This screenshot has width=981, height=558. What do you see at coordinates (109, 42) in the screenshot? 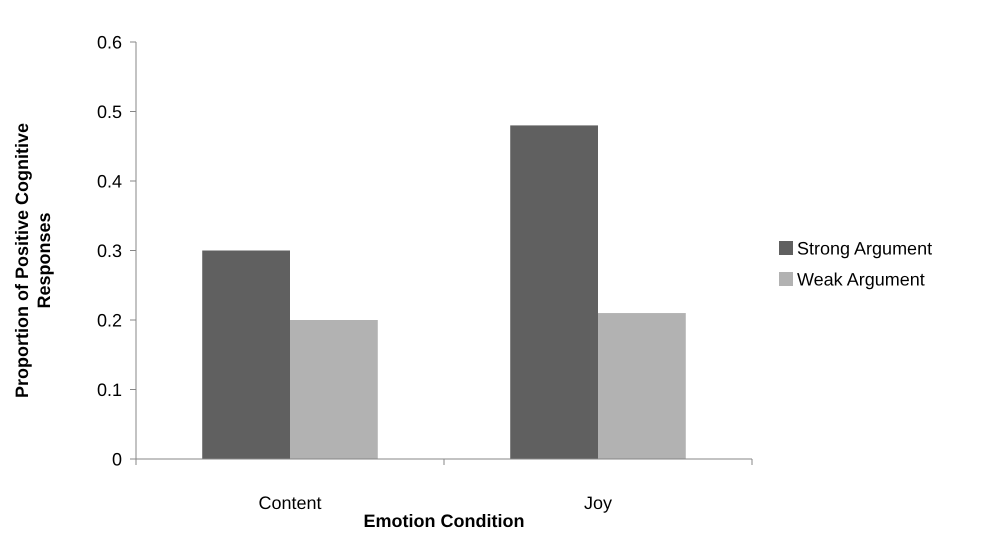
I see `y-tick-label: 0.6` at bounding box center [109, 42].